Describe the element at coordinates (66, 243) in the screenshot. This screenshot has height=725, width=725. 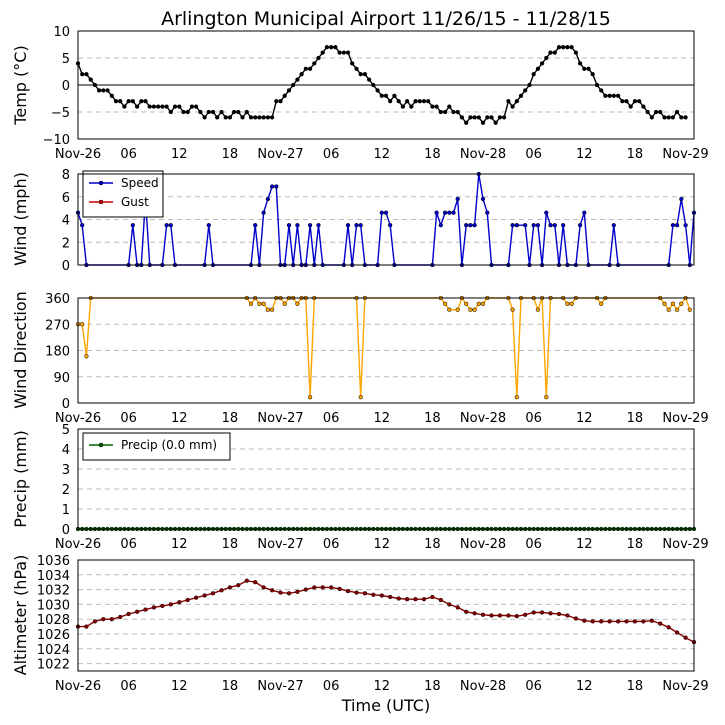
I see `y-tick-label: 2` at that location.